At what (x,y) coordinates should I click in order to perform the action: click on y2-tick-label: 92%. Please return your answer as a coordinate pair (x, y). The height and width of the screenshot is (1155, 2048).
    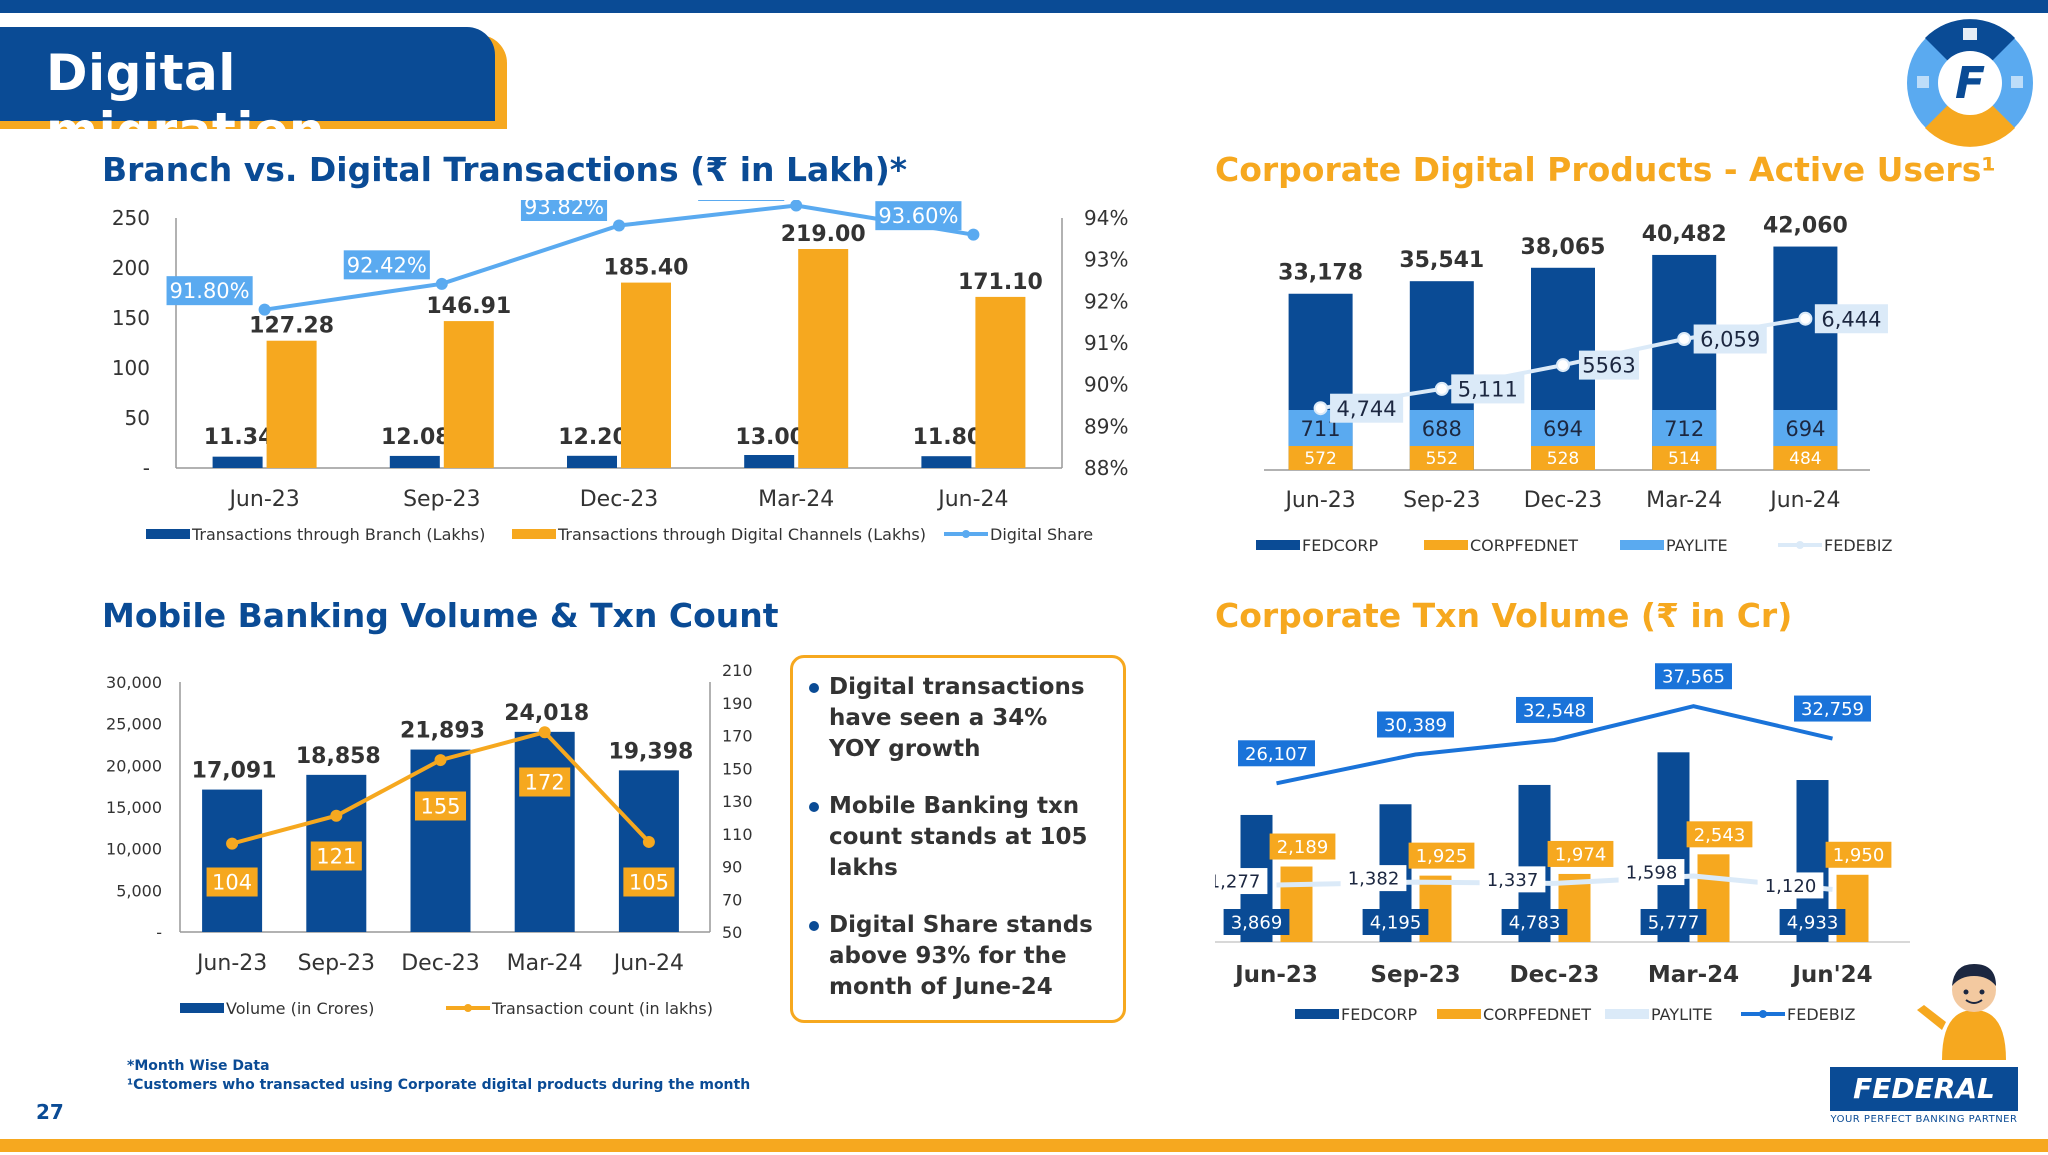
    Looking at the image, I should click on (1106, 301).